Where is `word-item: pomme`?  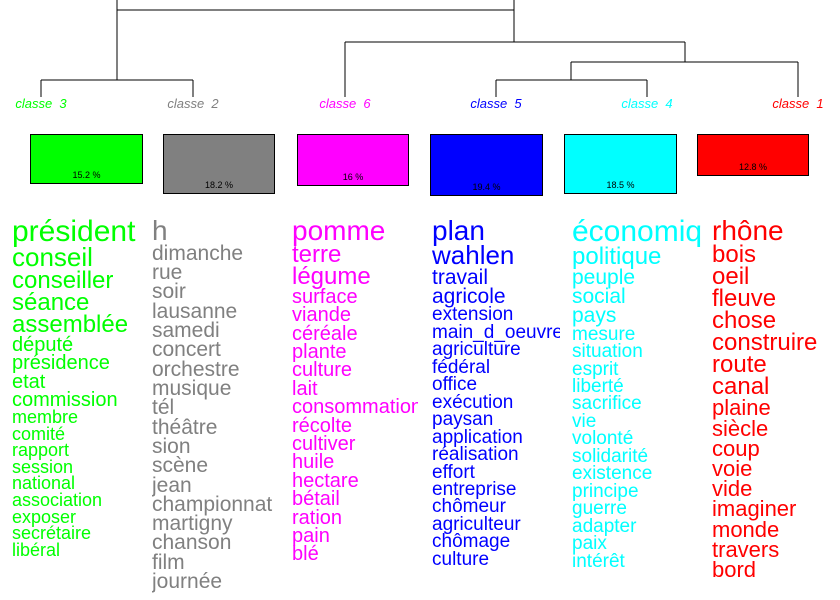 word-item: pomme is located at coordinates (339, 232).